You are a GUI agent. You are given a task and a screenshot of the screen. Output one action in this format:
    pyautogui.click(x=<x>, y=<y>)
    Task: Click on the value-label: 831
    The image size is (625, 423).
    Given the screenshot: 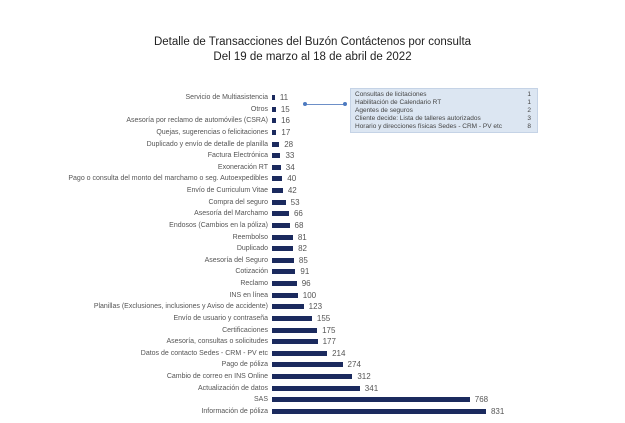 What is the action you would take?
    pyautogui.click(x=497, y=411)
    